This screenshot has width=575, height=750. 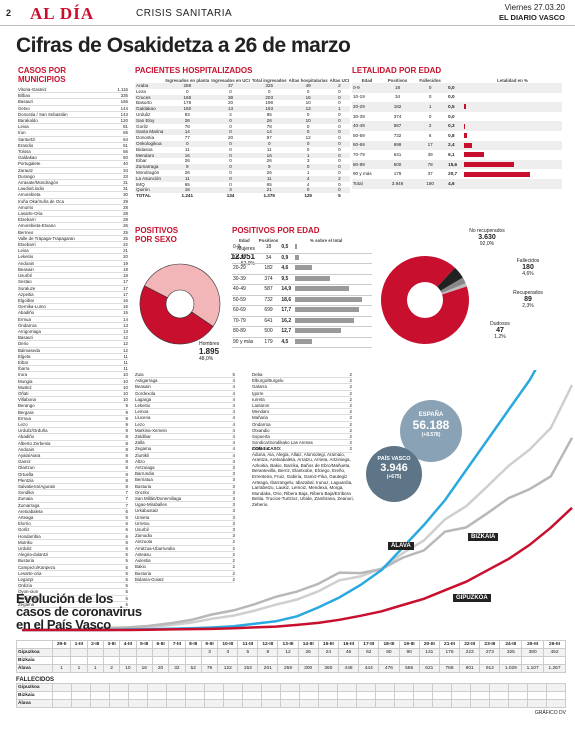 I want to click on value-cell: 565, so click(x=409, y=668).